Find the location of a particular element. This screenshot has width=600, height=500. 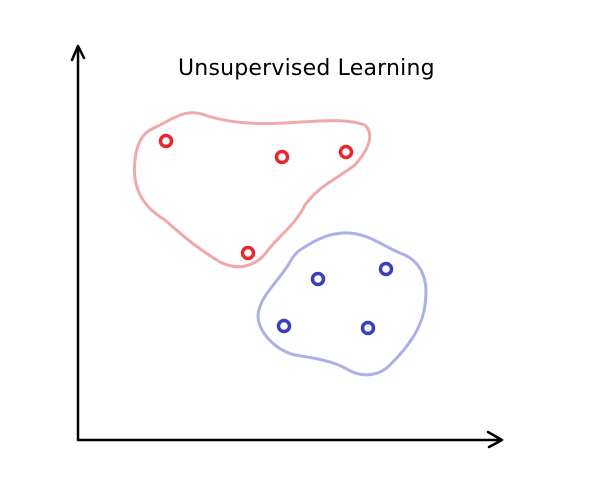

cluster-outline-red is located at coordinates (252, 190).